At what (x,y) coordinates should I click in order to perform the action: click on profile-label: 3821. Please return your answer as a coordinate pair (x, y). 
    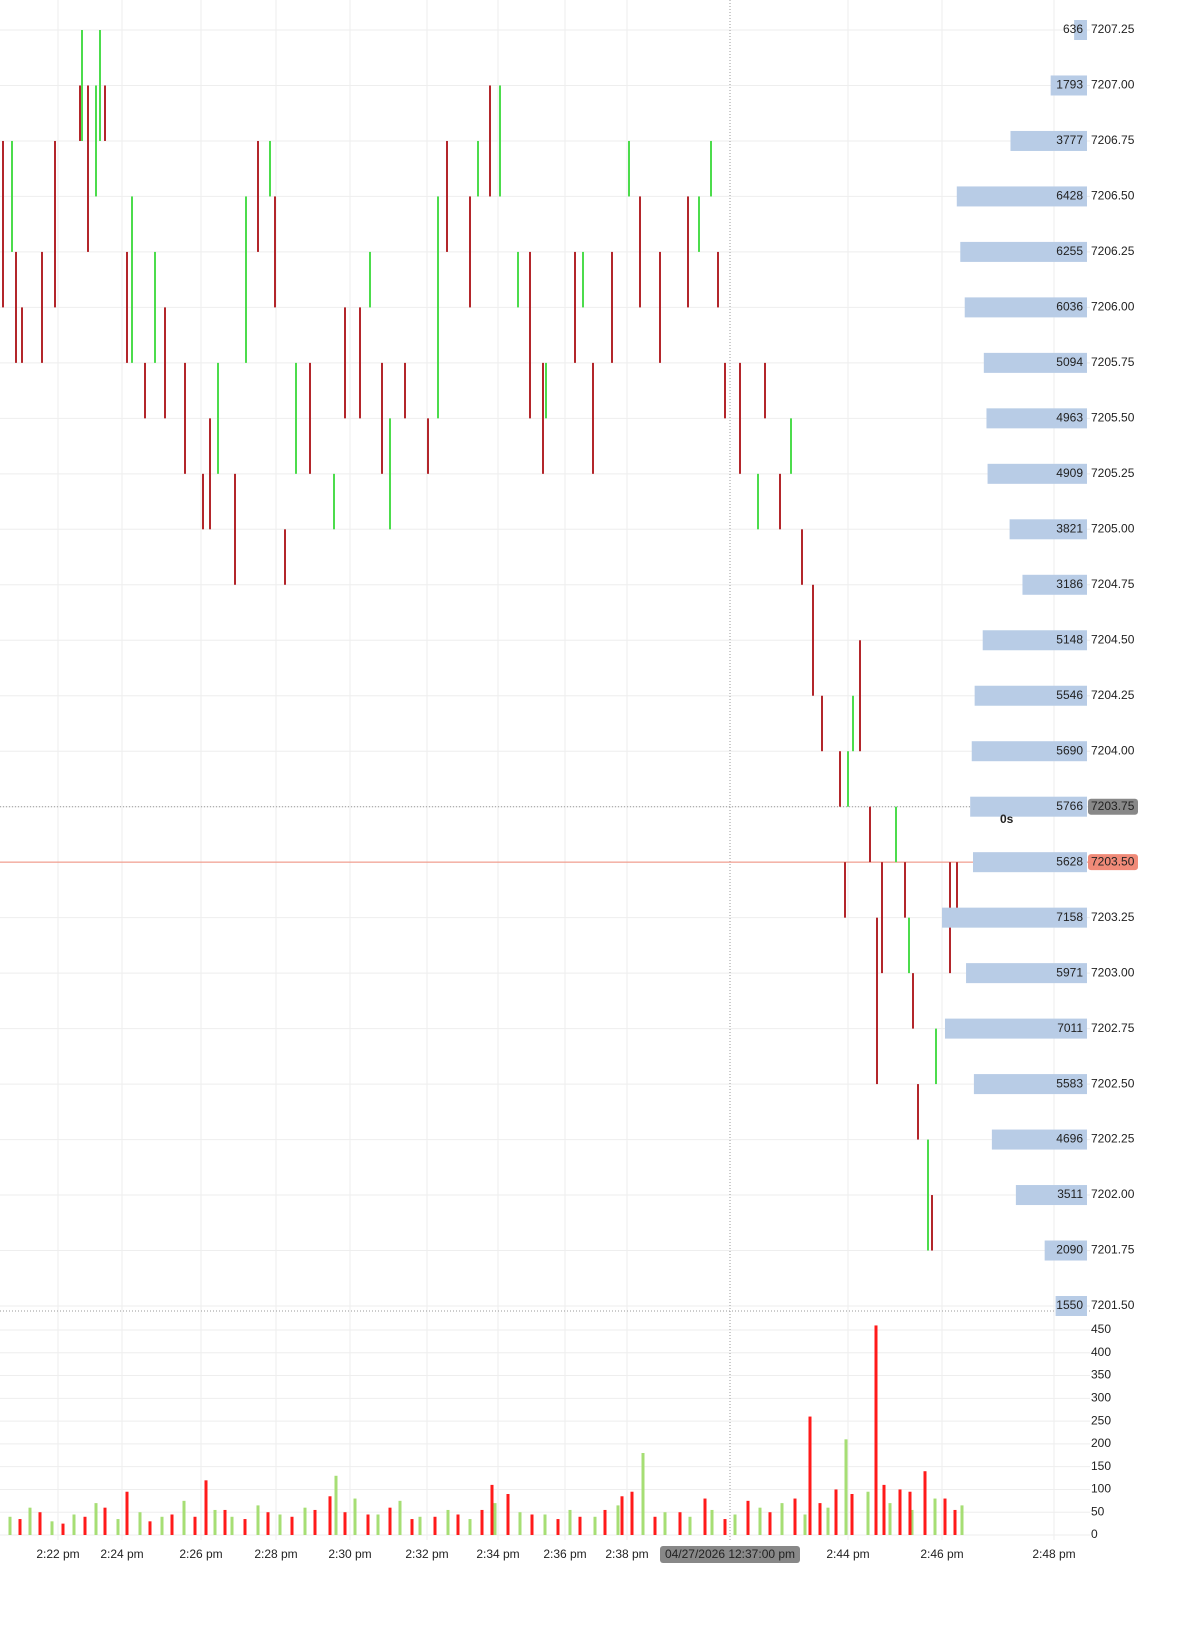
    Looking at the image, I should click on (1069, 528).